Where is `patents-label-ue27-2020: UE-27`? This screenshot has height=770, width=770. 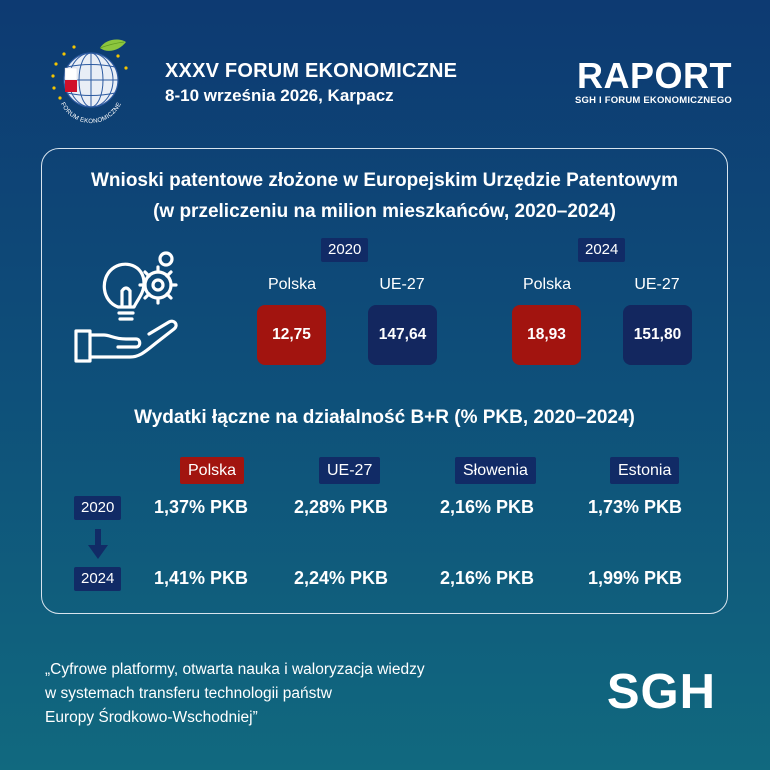
patents-label-ue27-2020: UE-27 is located at coordinates (402, 284).